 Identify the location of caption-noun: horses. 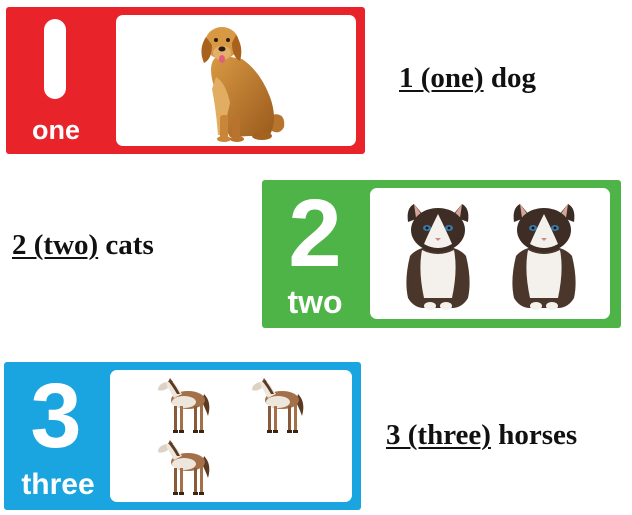
(534, 435).